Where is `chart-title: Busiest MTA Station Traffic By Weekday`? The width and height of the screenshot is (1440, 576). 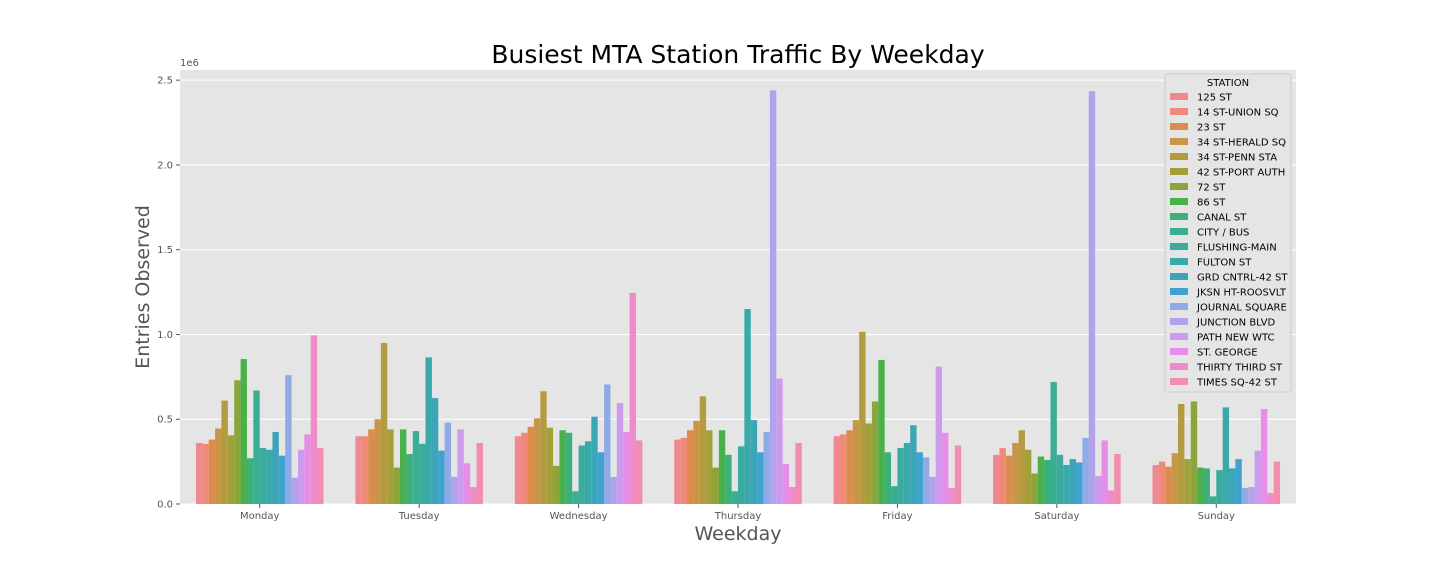 chart-title: Busiest MTA Station Traffic By Weekday is located at coordinates (738, 54).